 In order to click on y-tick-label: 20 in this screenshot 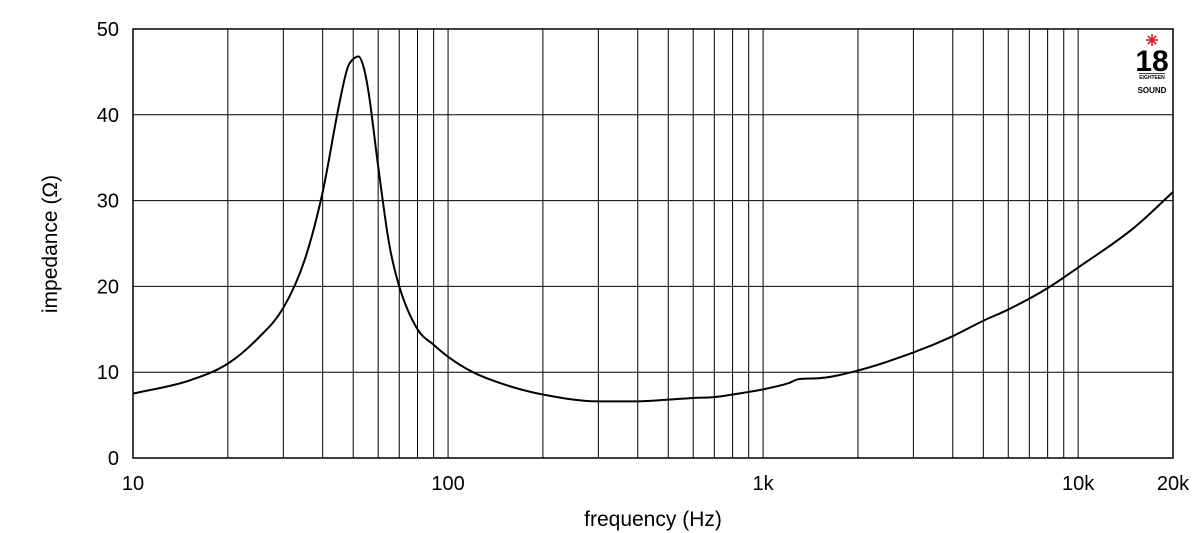, I will do `click(108, 287)`.